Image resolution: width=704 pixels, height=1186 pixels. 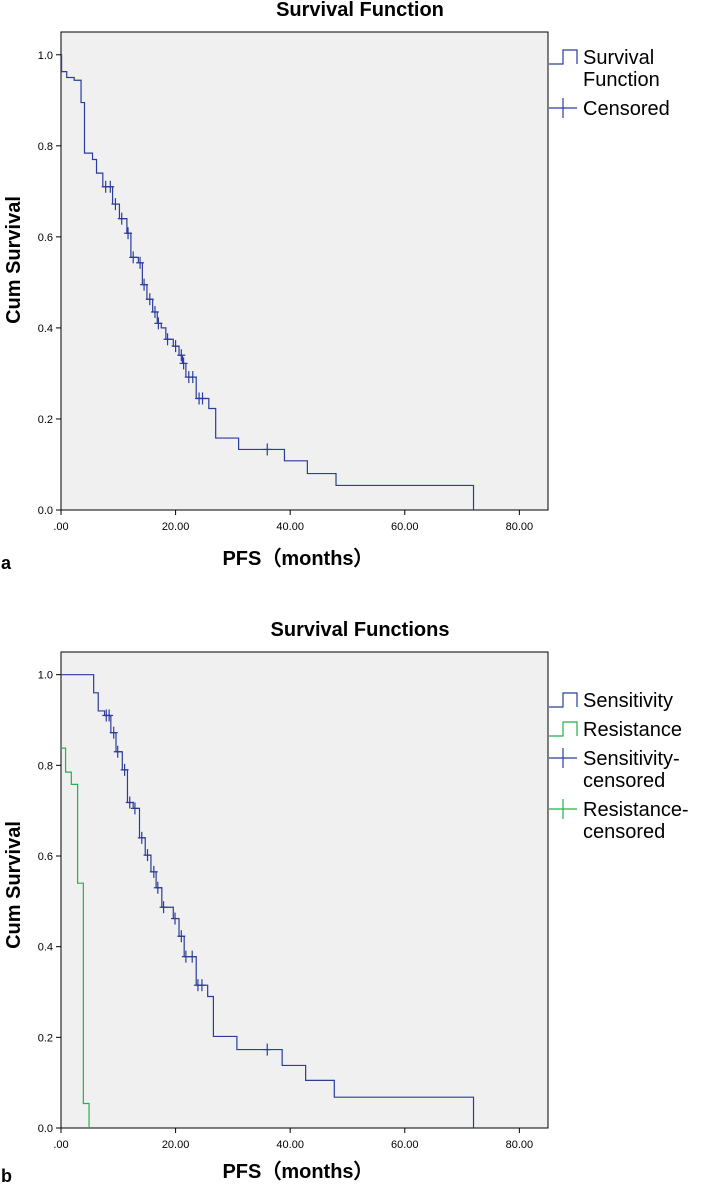 I want to click on legend-item: Sensitivity-censored, so click(x=614, y=770).